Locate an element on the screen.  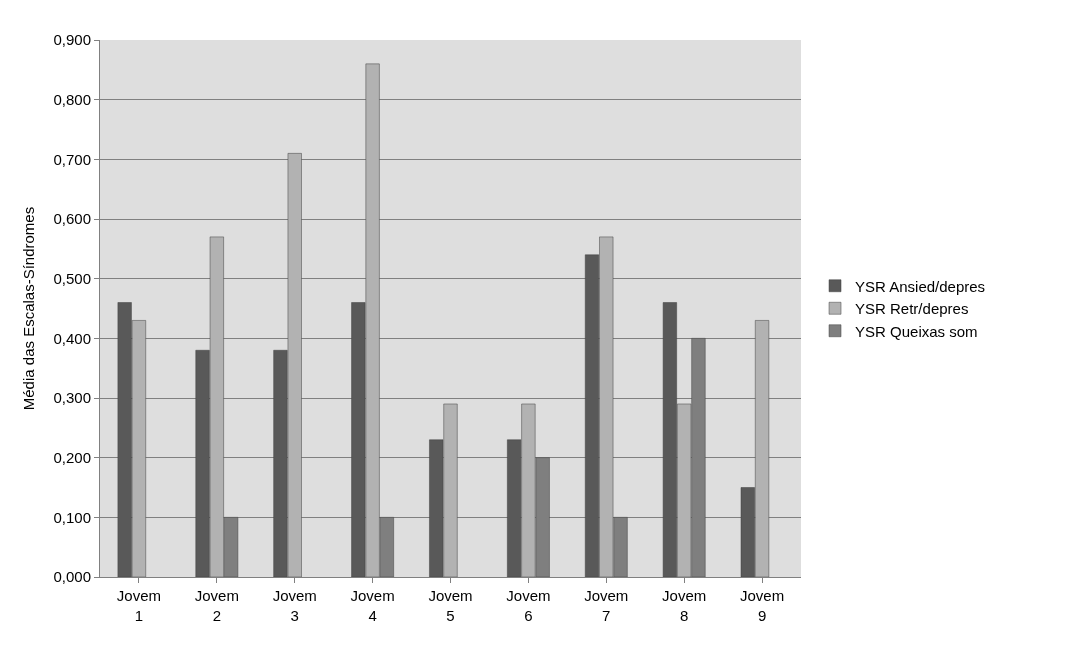
y-tick-label: 0,400 is located at coordinates (72, 338).